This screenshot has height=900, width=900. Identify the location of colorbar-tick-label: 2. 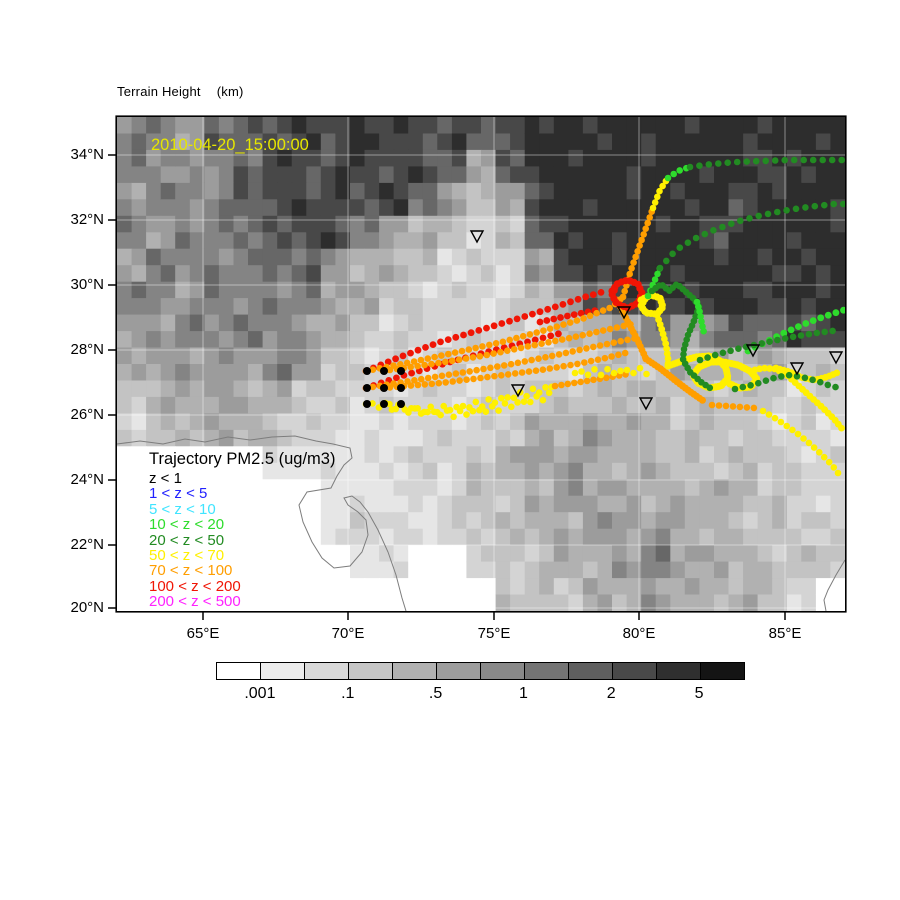
(611, 693).